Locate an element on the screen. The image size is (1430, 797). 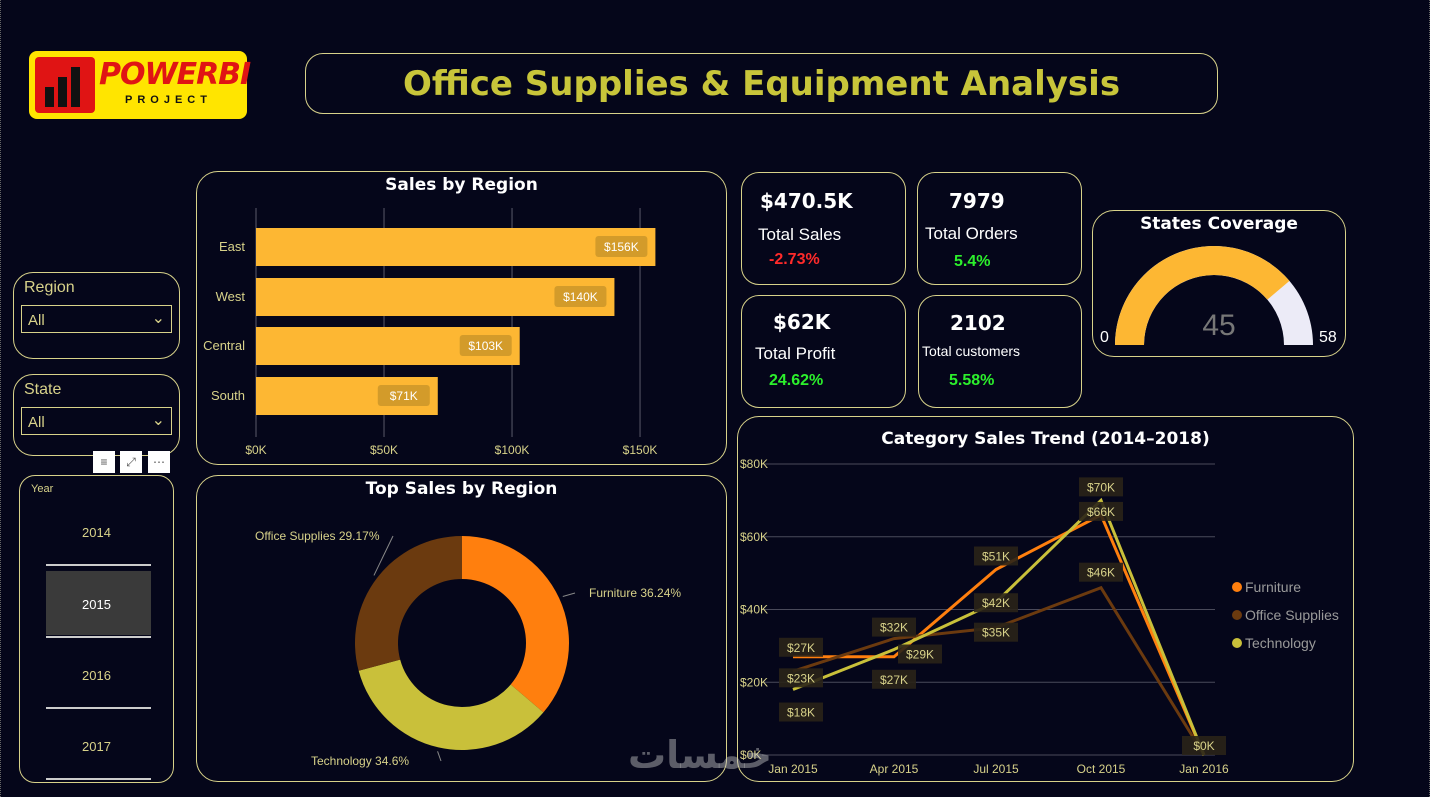
states-coverage-card: States Coverage 45 0 58 is located at coordinates (1219, 283).